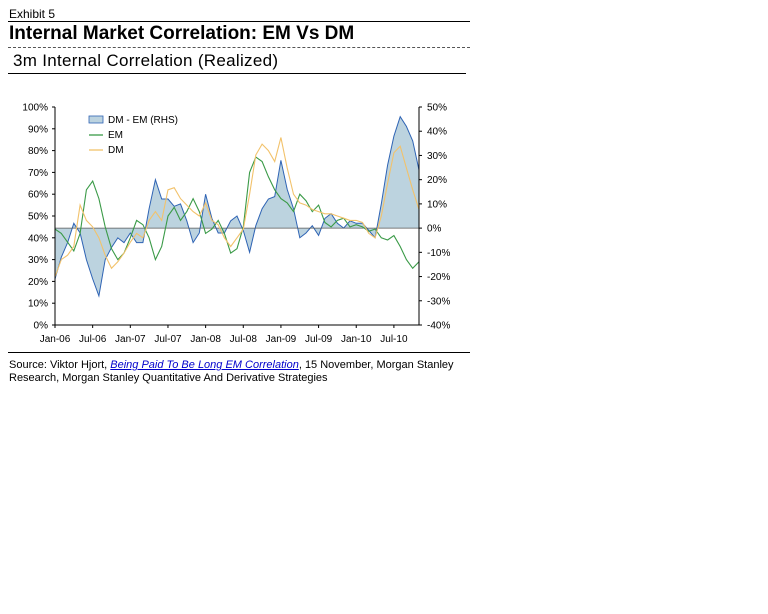 This screenshot has height=614, width=768. Describe the element at coordinates (438, 253) in the screenshot. I see `right-tick-label: -10%` at that location.